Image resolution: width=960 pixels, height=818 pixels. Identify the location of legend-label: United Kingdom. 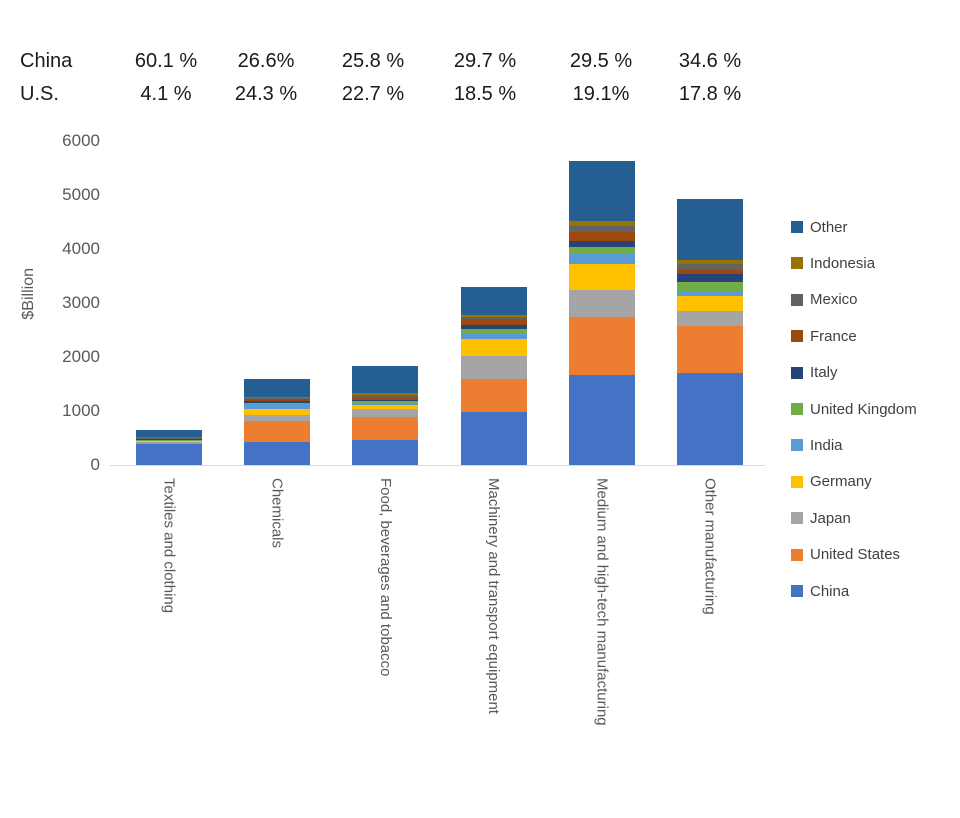
(863, 409).